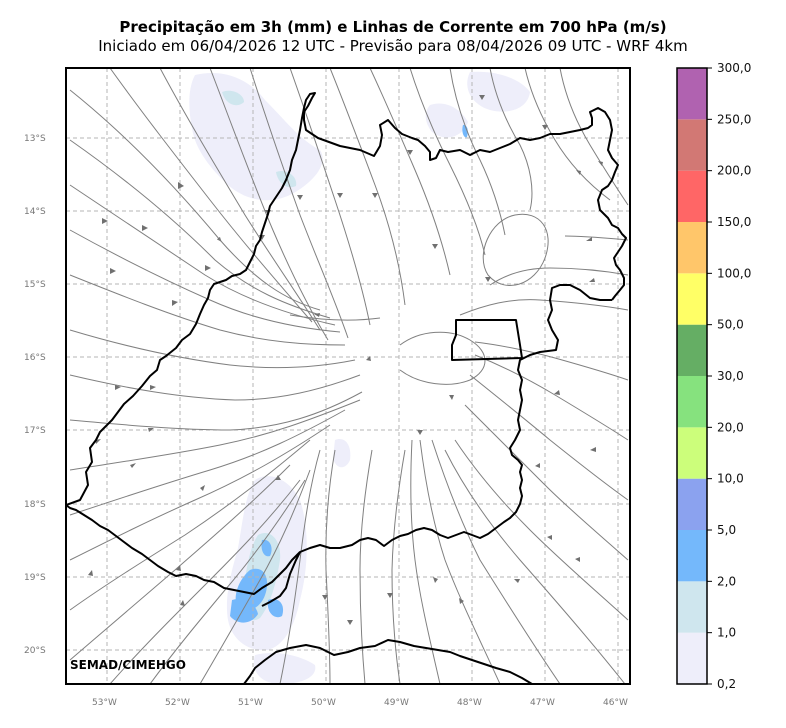 The image size is (786, 728). Describe the element at coordinates (726, 581) in the screenshot. I see `colorbar-label: 2,0` at that location.